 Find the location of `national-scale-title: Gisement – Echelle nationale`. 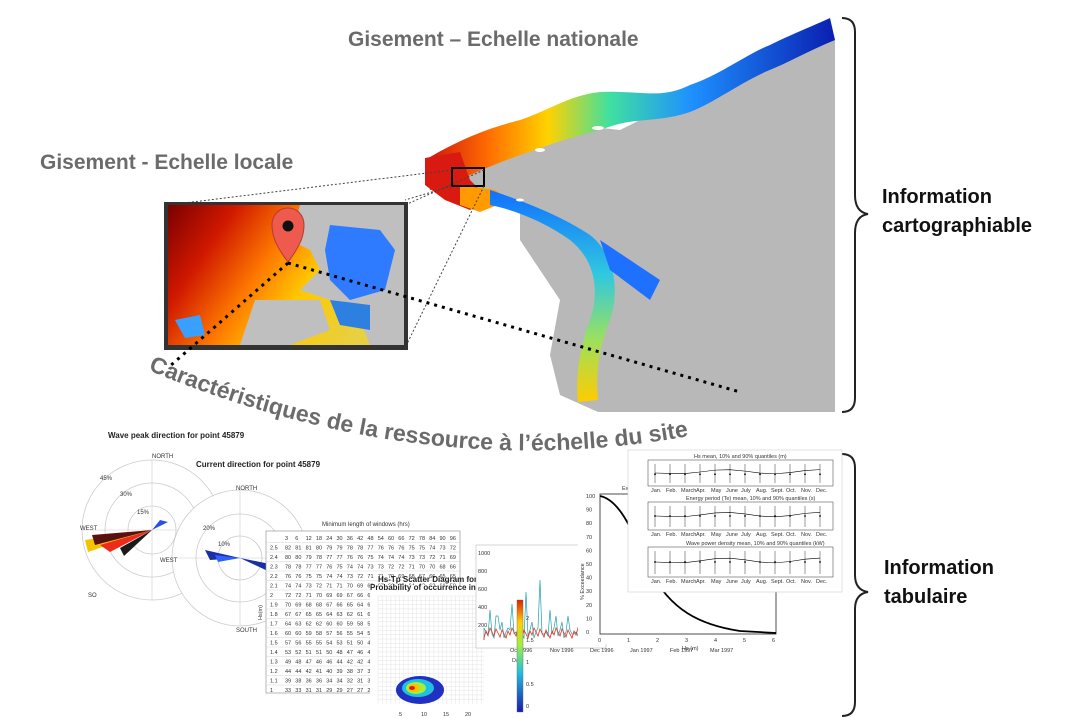

national-scale-title: Gisement – Echelle nationale is located at coordinates (493, 39).